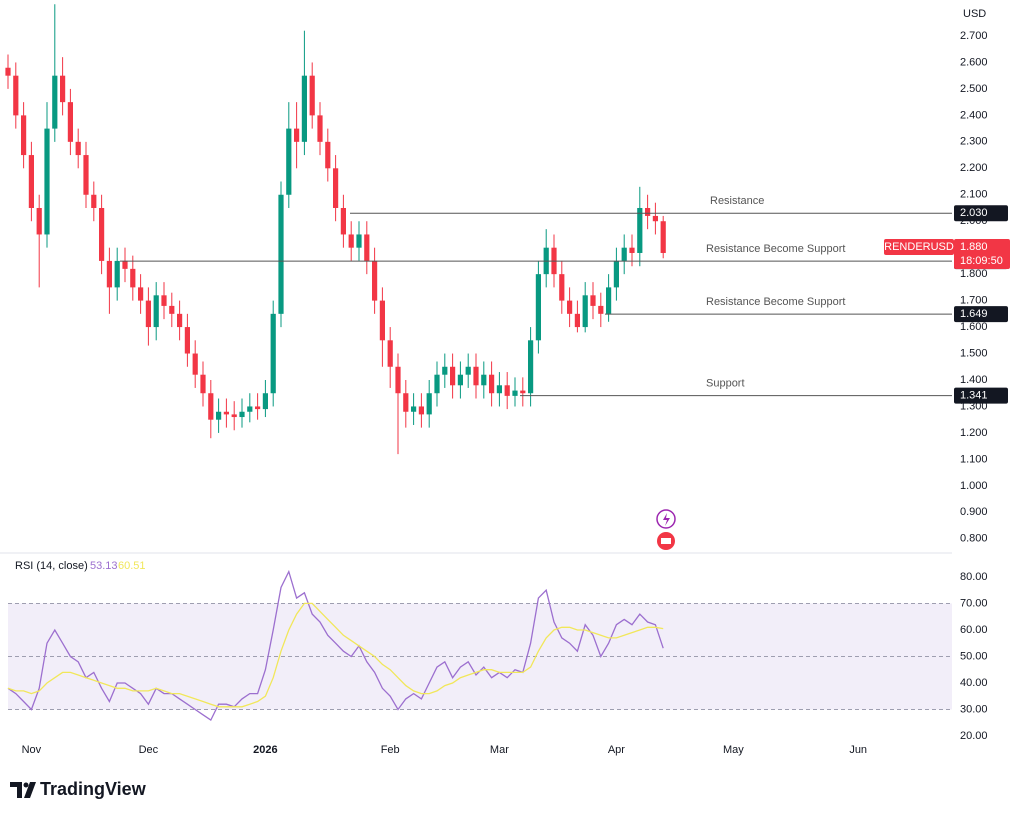 This screenshot has width=1024, height=814. Describe the element at coordinates (919, 246) in the screenshot. I see `symbol-badge` at that location.